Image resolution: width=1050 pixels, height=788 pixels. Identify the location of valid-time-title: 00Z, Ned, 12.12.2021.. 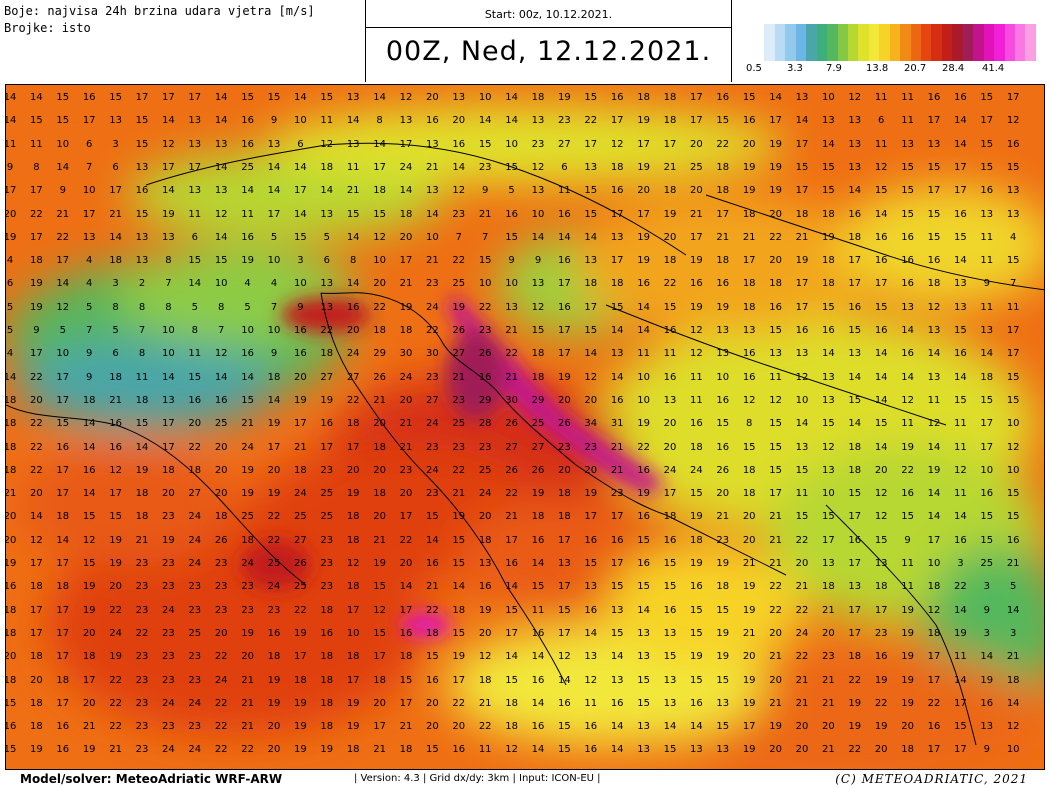
(548, 51).